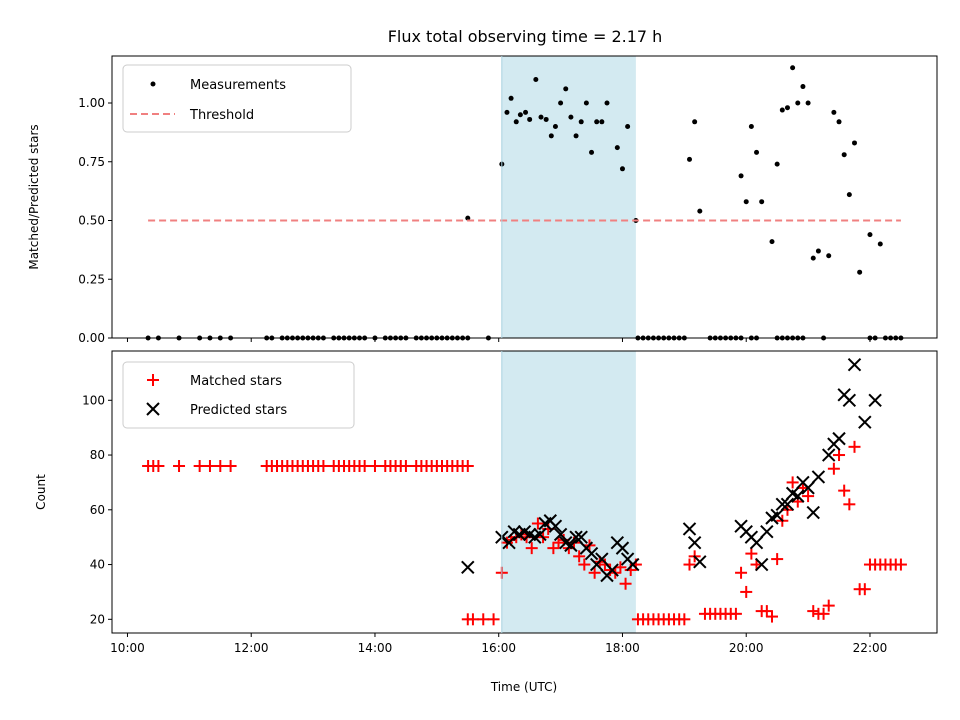 The height and width of the screenshot is (720, 960). What do you see at coordinates (525, 36) in the screenshot?
I see `chart-title: Flux total observing time = 2.17 h` at bounding box center [525, 36].